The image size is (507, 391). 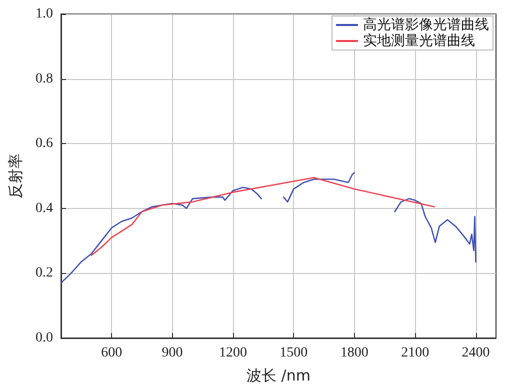 I want to click on line-series, so click(x=262, y=216).